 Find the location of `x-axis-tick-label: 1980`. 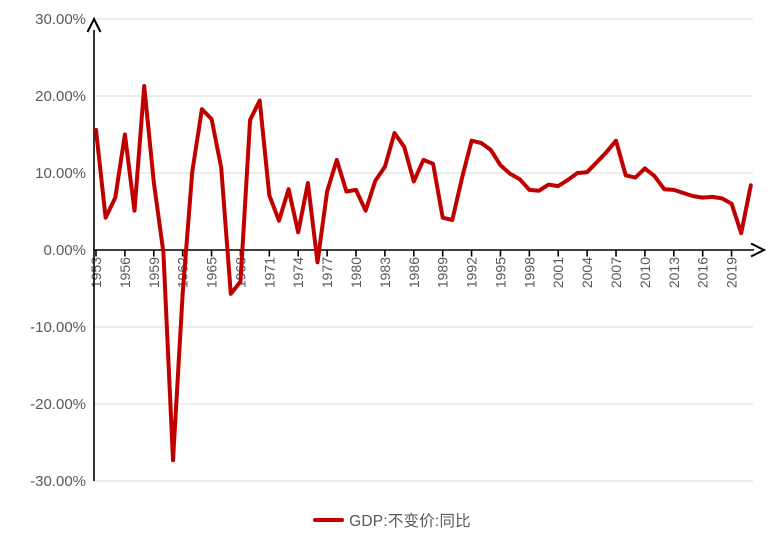

x-axis-tick-label: 1980 is located at coordinates (356, 272).